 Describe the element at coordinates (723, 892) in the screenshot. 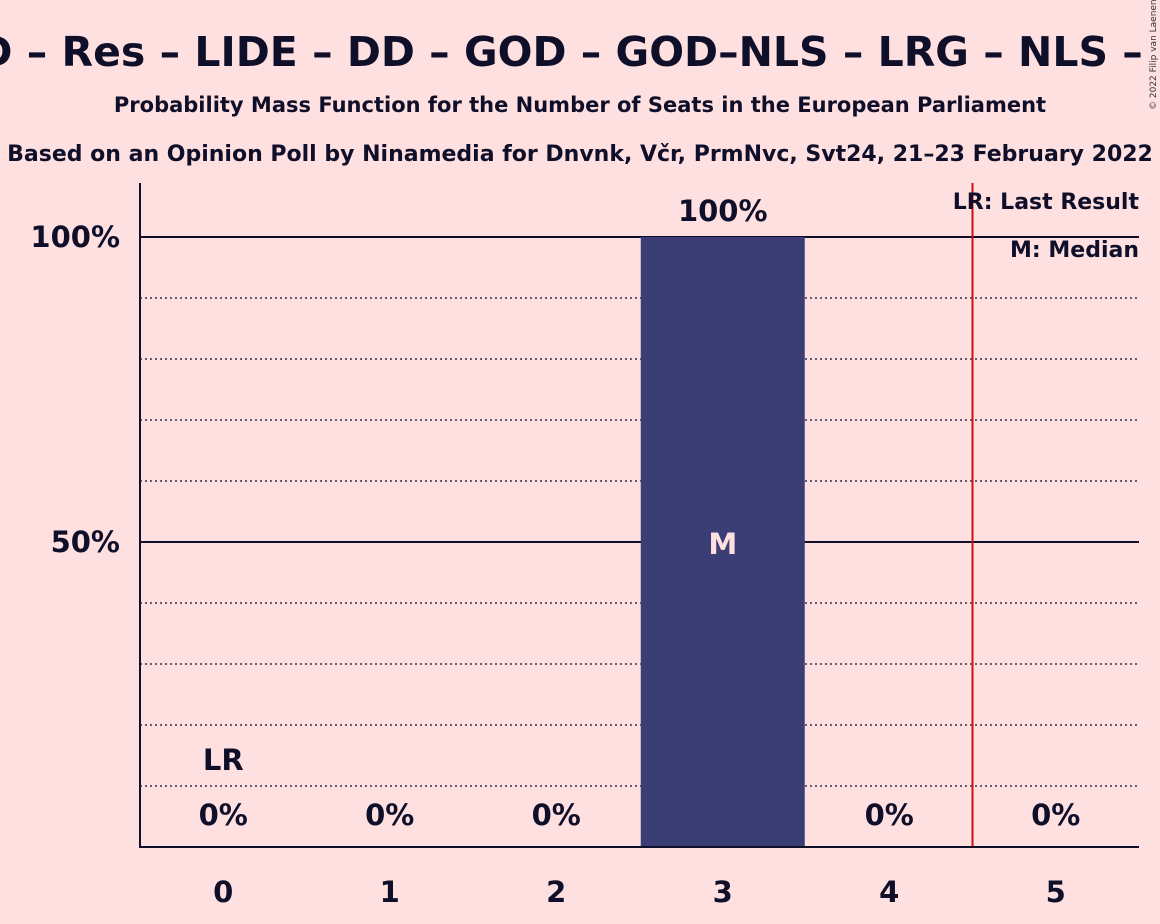

I see `x-tick-label: 3` at that location.